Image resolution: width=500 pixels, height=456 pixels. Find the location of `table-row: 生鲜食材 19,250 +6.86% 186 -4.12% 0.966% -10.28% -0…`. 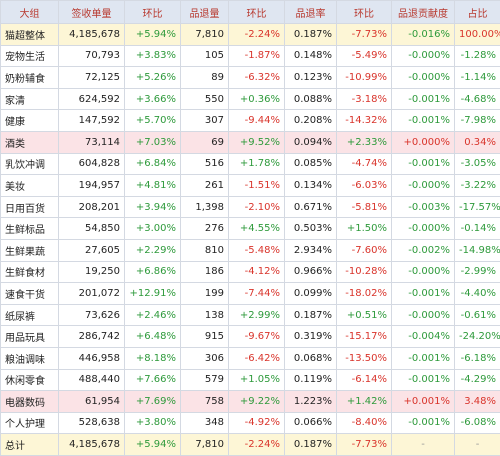

table-row: 生鲜食材 19,250 +6.86% 186 -4.12% 0.966% -10.28% -0… is located at coordinates (250, 272).